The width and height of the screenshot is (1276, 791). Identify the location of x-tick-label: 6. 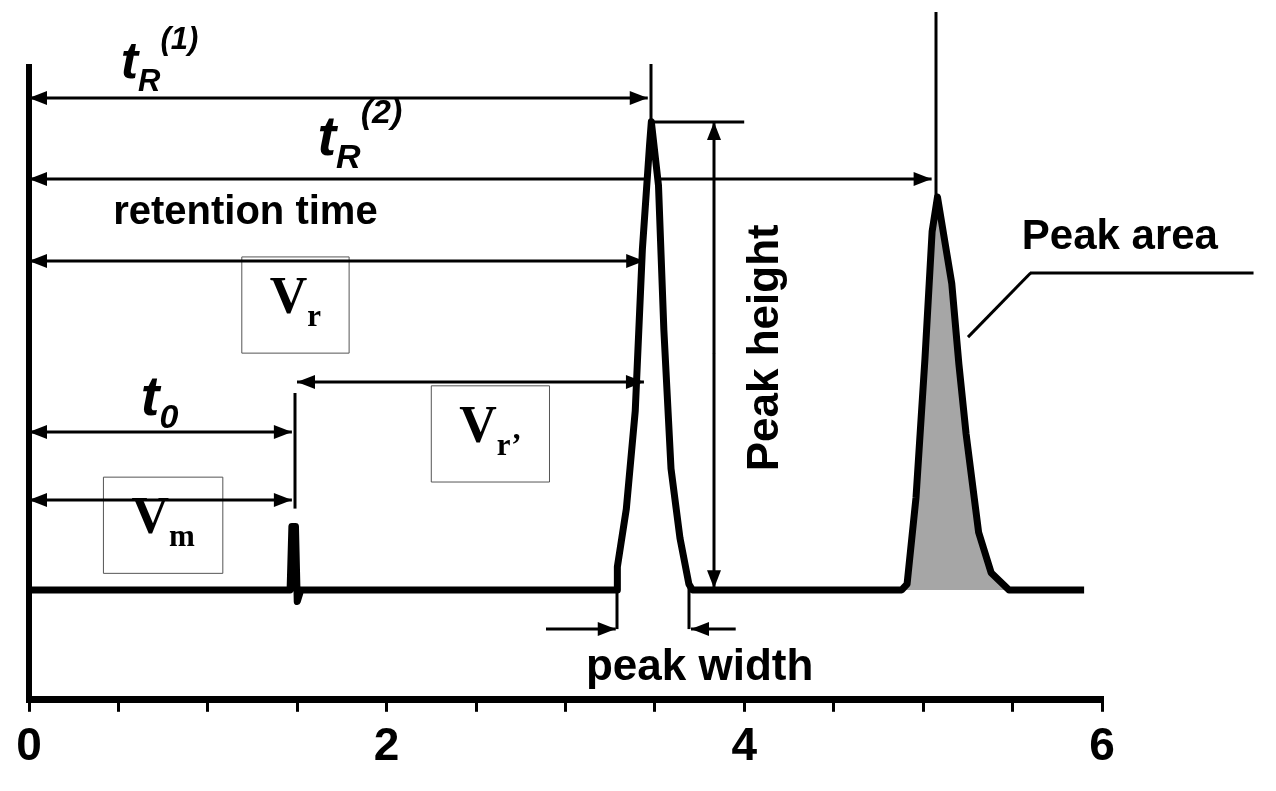
(1102, 744).